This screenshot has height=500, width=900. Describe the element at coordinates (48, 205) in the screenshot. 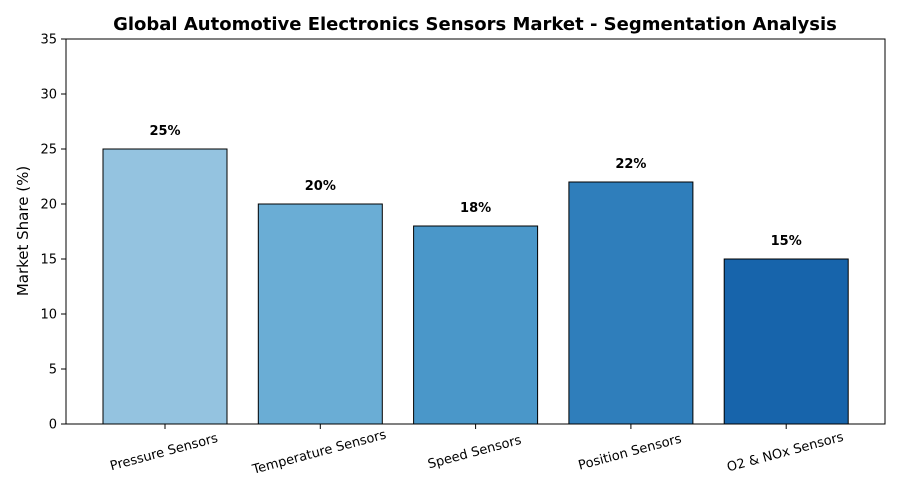

I see `y-tick-label: 20` at that location.